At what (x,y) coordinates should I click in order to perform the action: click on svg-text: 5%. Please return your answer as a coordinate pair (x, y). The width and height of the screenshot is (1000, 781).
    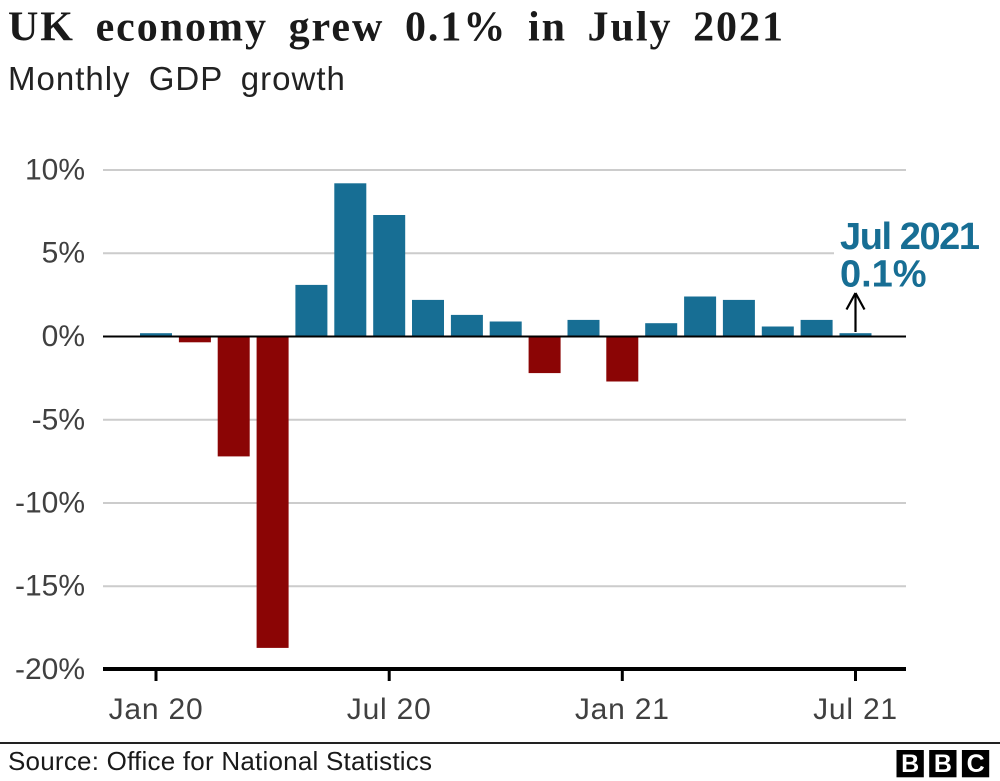
    Looking at the image, I should click on (63, 253).